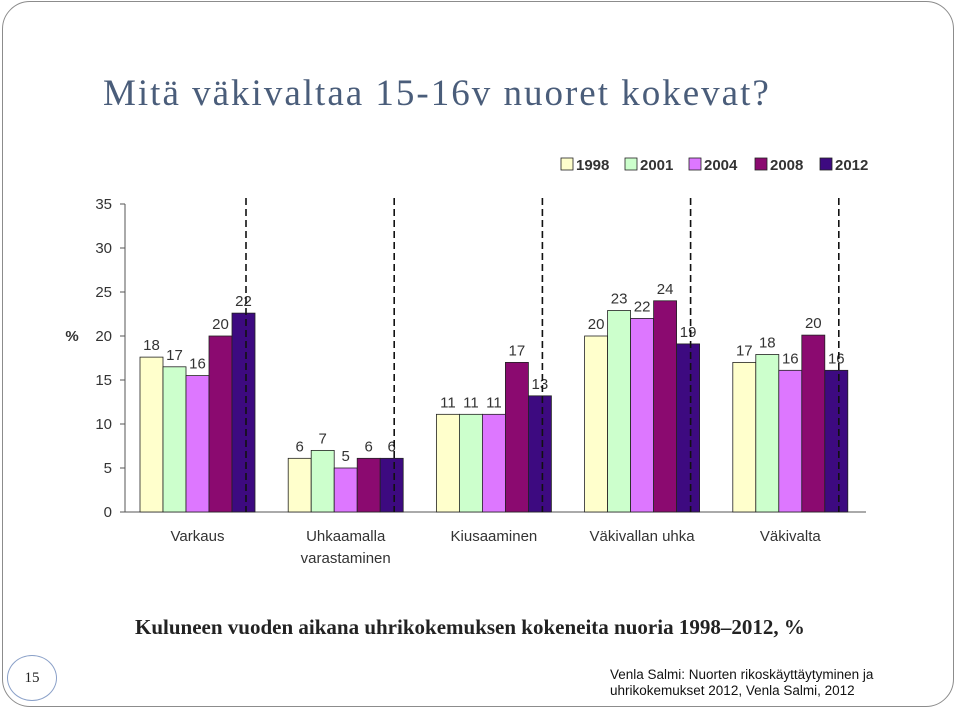  I want to click on x-tick-label: Väkivalta, so click(791, 536).